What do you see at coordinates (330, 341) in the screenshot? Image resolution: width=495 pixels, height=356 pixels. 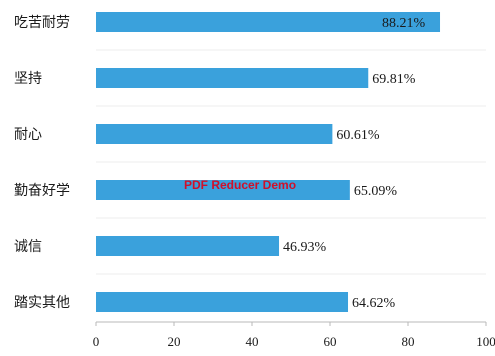 I see `x-tick-label: 60` at bounding box center [330, 341].